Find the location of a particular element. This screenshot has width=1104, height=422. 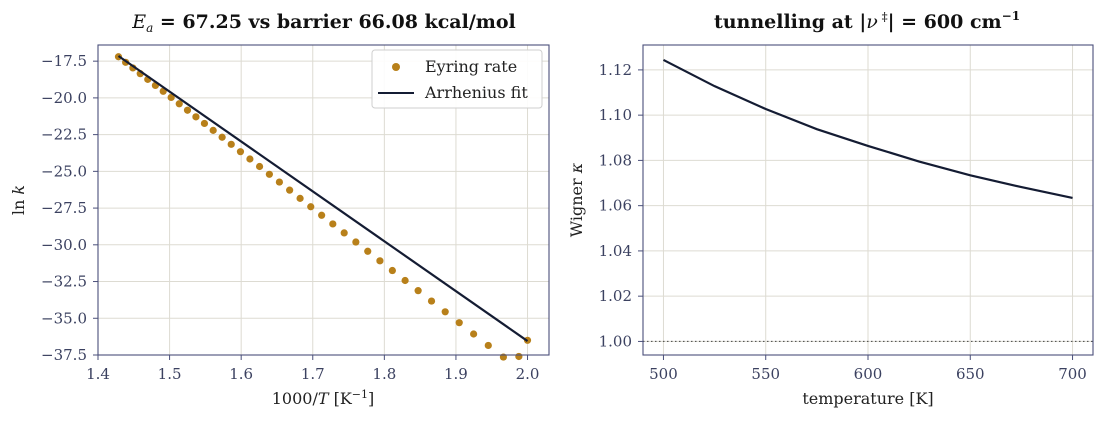

y-tick-label: 1.02 is located at coordinates (615, 296).